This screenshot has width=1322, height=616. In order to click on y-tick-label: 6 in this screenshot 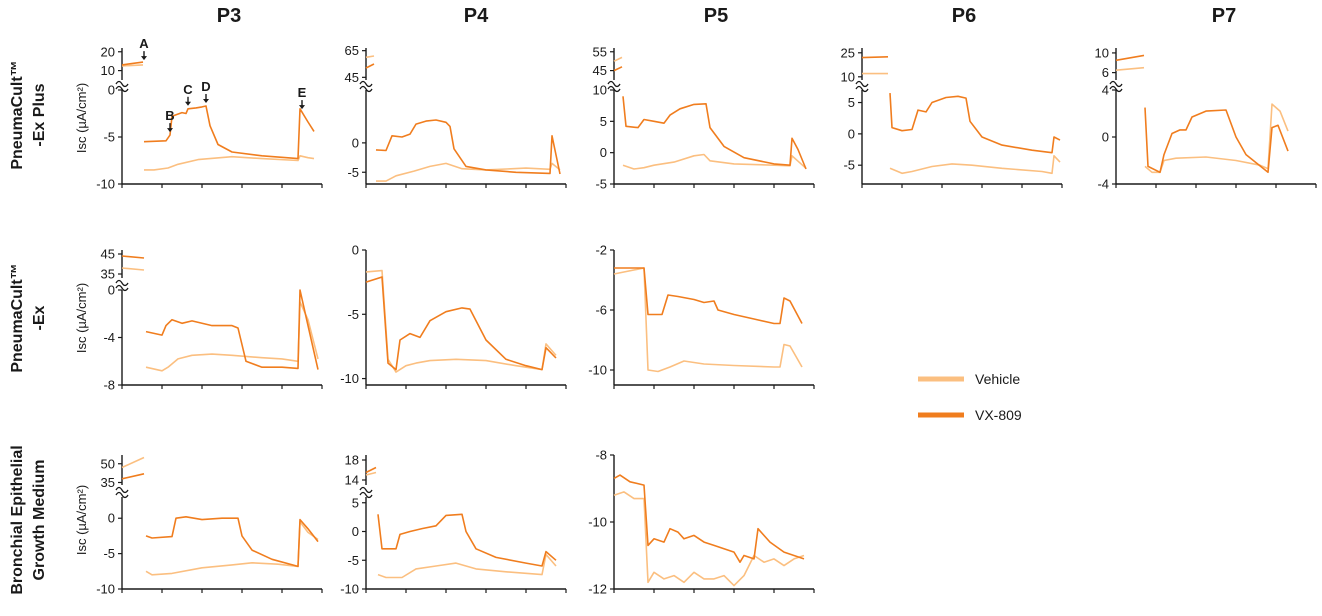, I will do `click(1105, 72)`.